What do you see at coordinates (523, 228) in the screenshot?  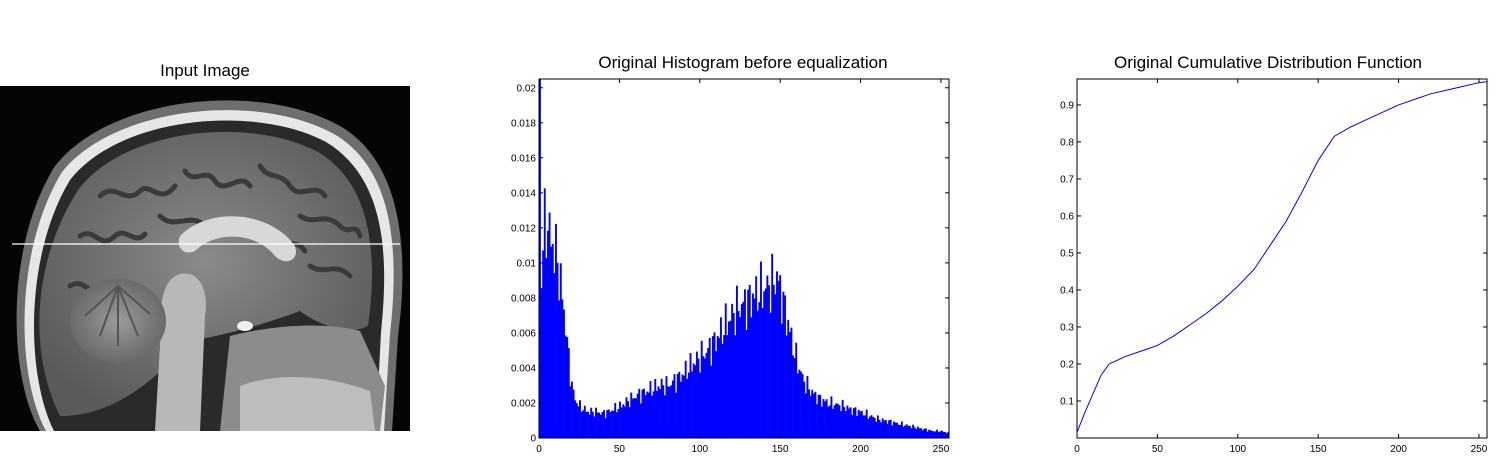 I see `y-tick-label: 0.012` at bounding box center [523, 228].